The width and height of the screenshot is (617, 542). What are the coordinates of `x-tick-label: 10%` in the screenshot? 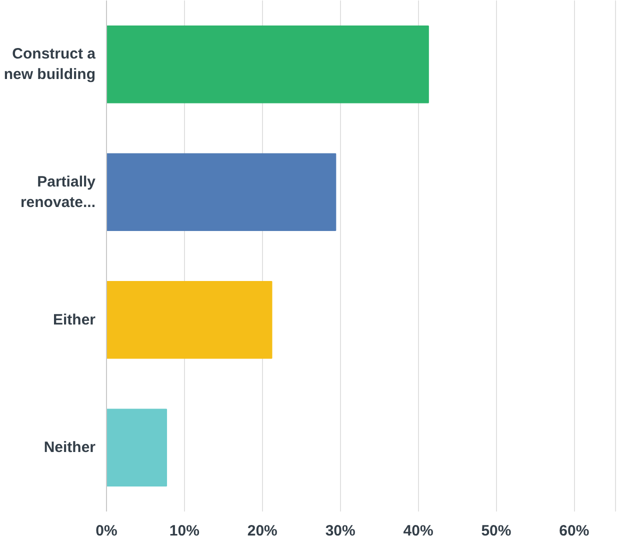 It's located at (184, 531).